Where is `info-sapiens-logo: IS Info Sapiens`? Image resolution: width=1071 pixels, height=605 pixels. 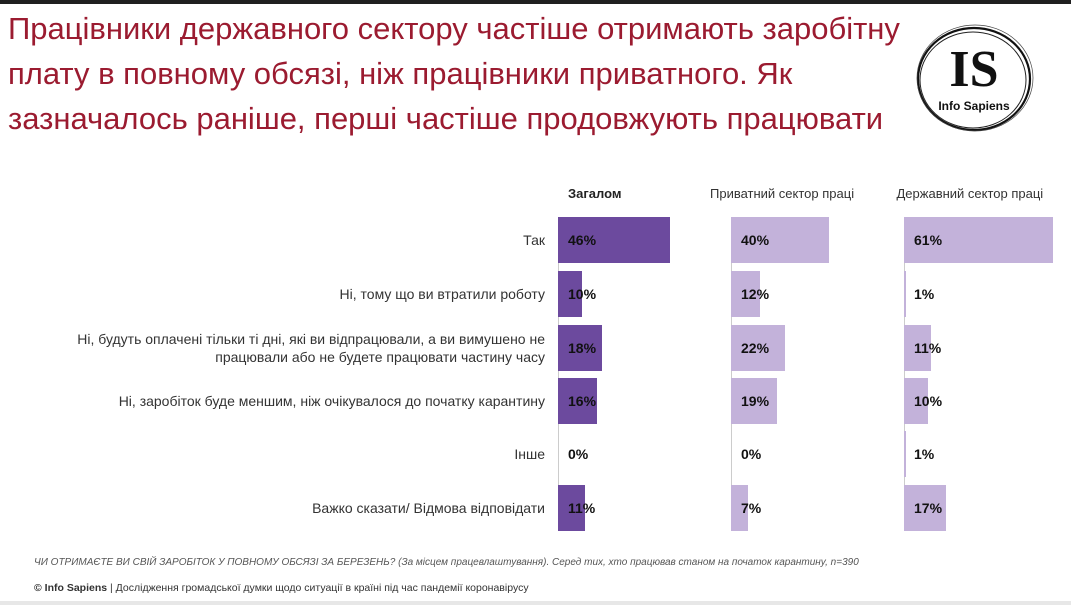 info-sapiens-logo: IS Info Sapiens is located at coordinates (975, 78).